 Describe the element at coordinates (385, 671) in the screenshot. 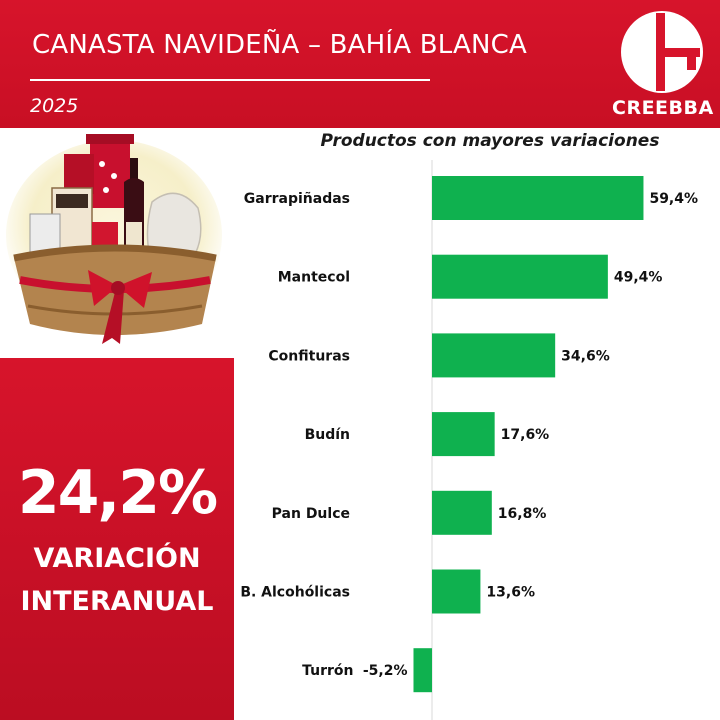

I see `value-label: -5,2%` at that location.